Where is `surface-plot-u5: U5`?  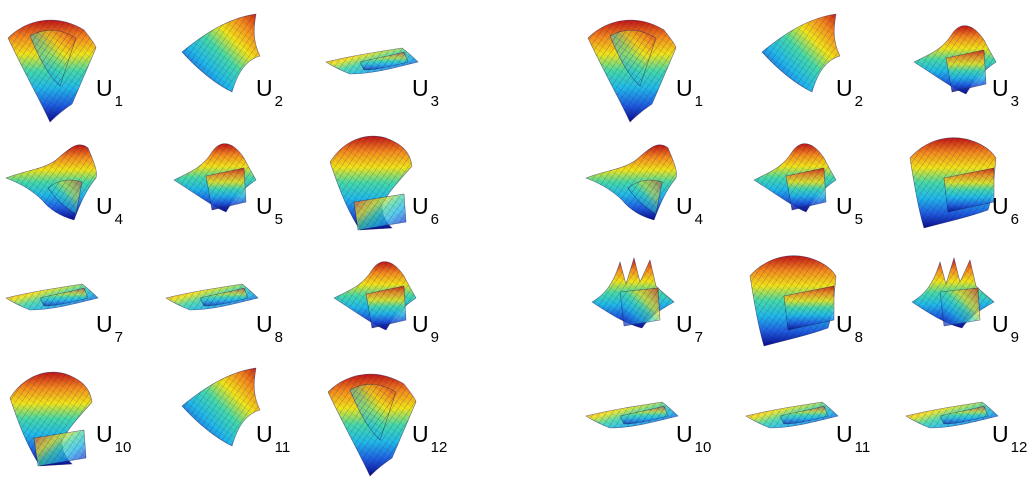
surface-plot-u5: U5 is located at coordinates (228, 185).